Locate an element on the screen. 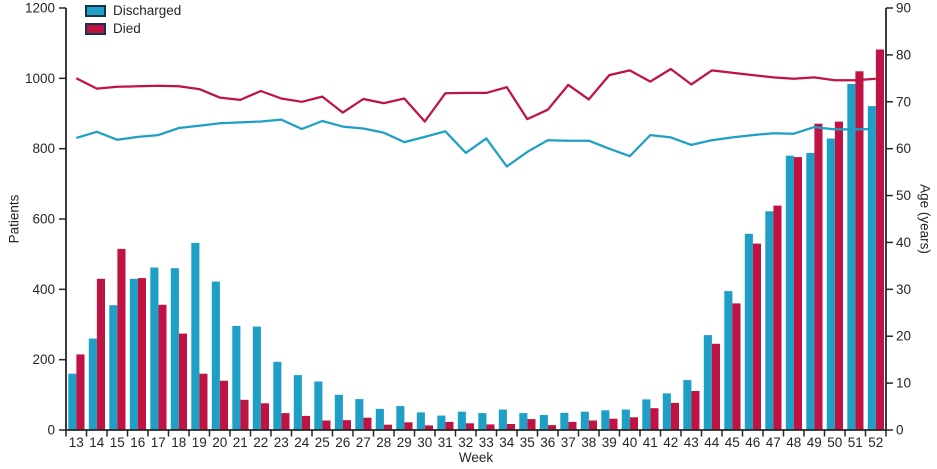 This screenshot has height=469, width=937. legend-item-discharged: Discharged is located at coordinates (133, 10).